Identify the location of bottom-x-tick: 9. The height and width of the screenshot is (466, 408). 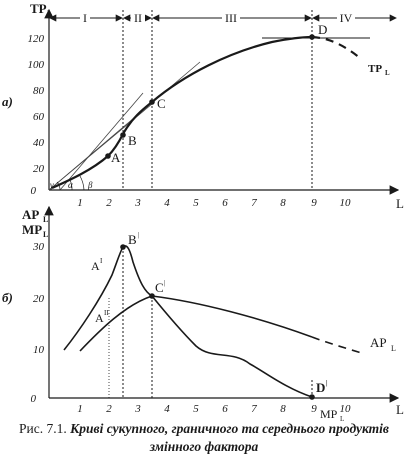
(314, 409).